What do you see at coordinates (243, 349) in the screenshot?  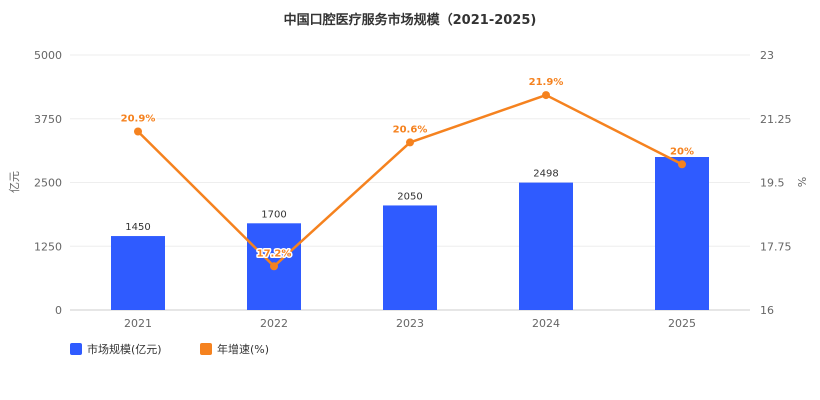 I see `legend-label: 年增速(%)` at bounding box center [243, 349].